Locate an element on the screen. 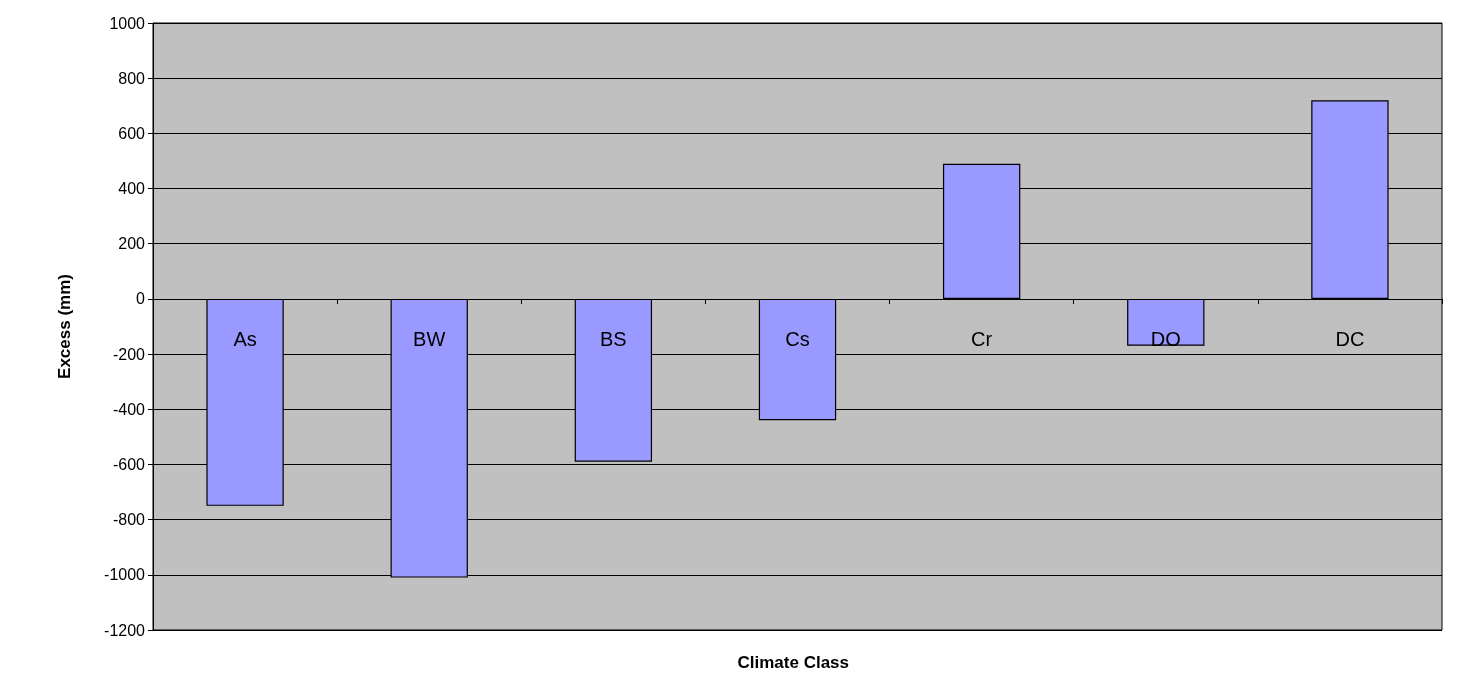 The width and height of the screenshot is (1457, 691). y-axis-title: Excess (mm) is located at coordinates (64, 326).